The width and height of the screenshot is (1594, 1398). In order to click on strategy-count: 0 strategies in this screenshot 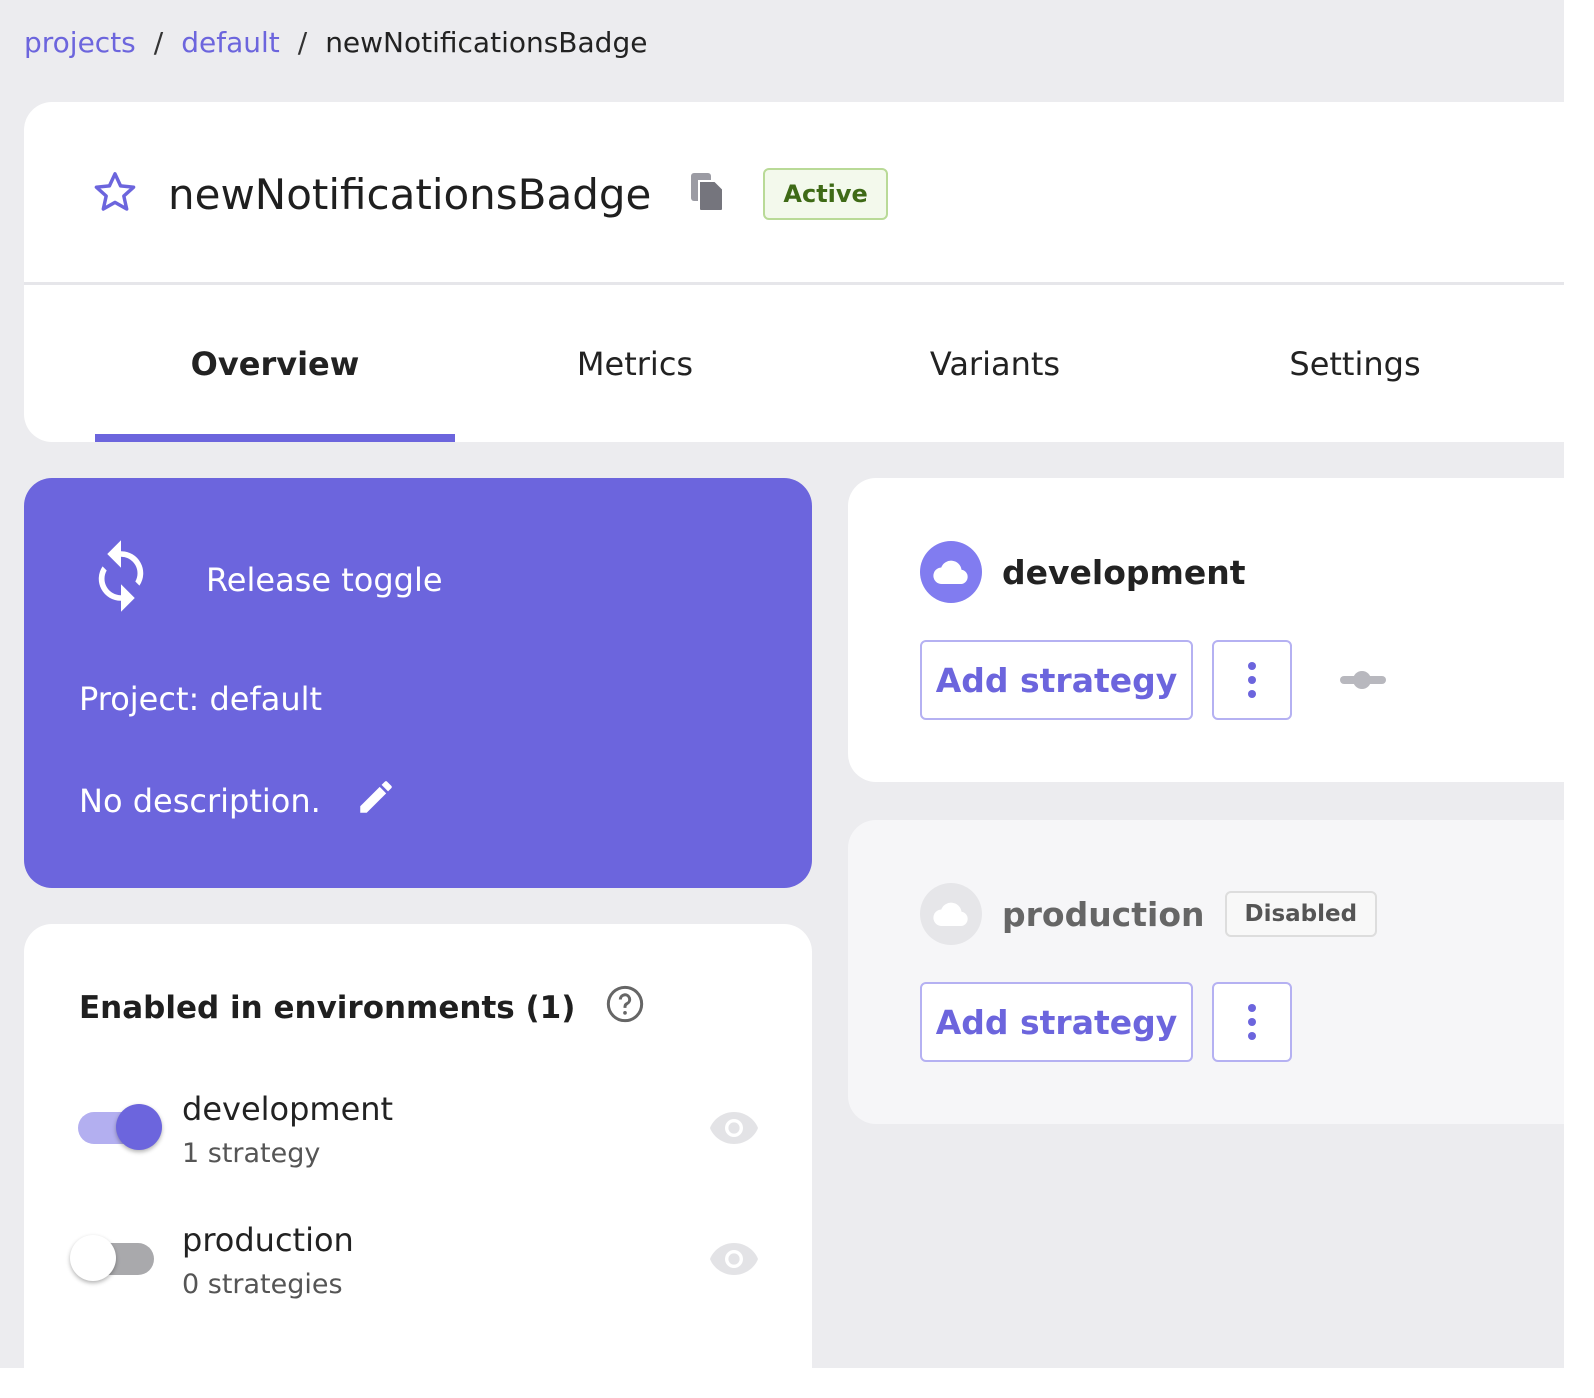, I will do `click(262, 1284)`.